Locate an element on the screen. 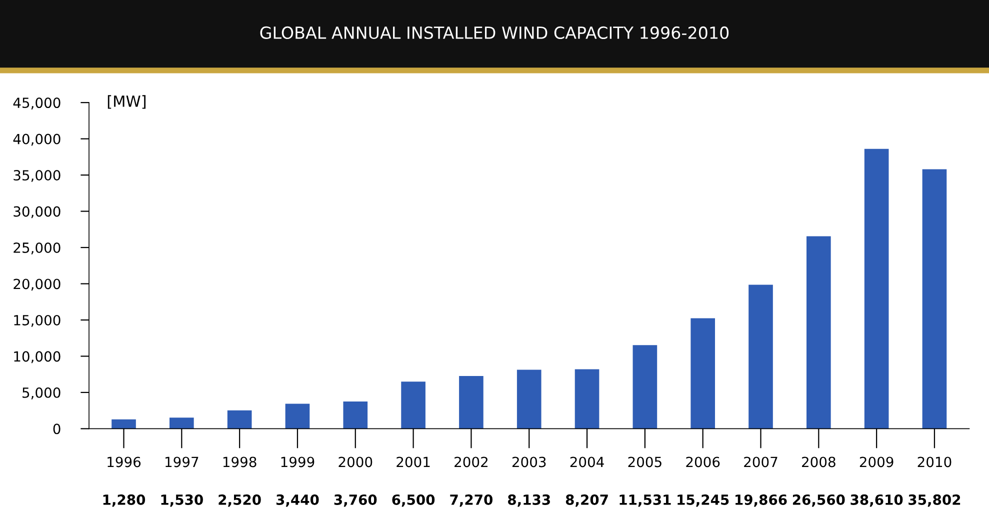 The width and height of the screenshot is (989, 526). x-tick-label: 2003 is located at coordinates (529, 462).